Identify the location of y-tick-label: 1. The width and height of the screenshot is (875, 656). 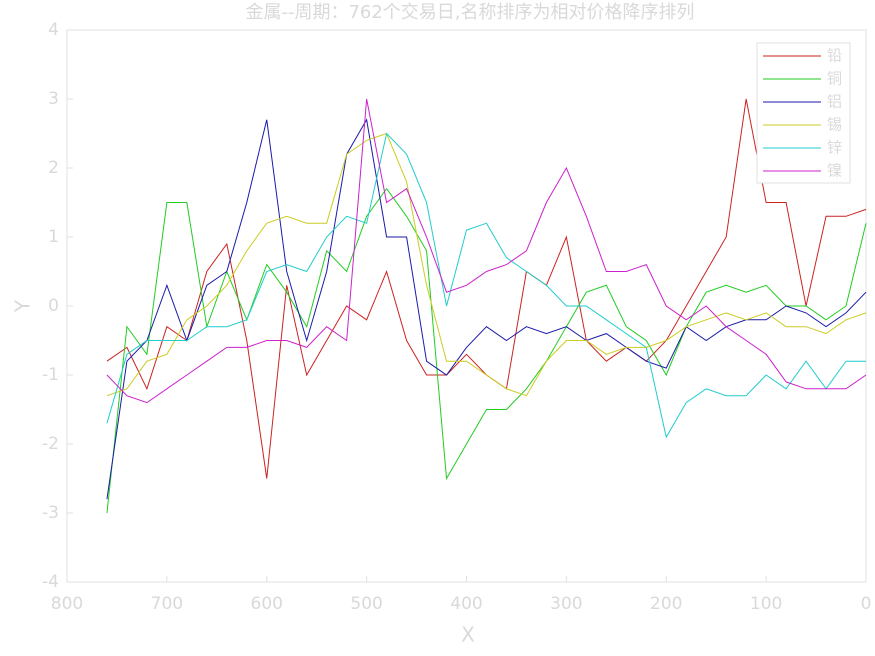
(53, 237).